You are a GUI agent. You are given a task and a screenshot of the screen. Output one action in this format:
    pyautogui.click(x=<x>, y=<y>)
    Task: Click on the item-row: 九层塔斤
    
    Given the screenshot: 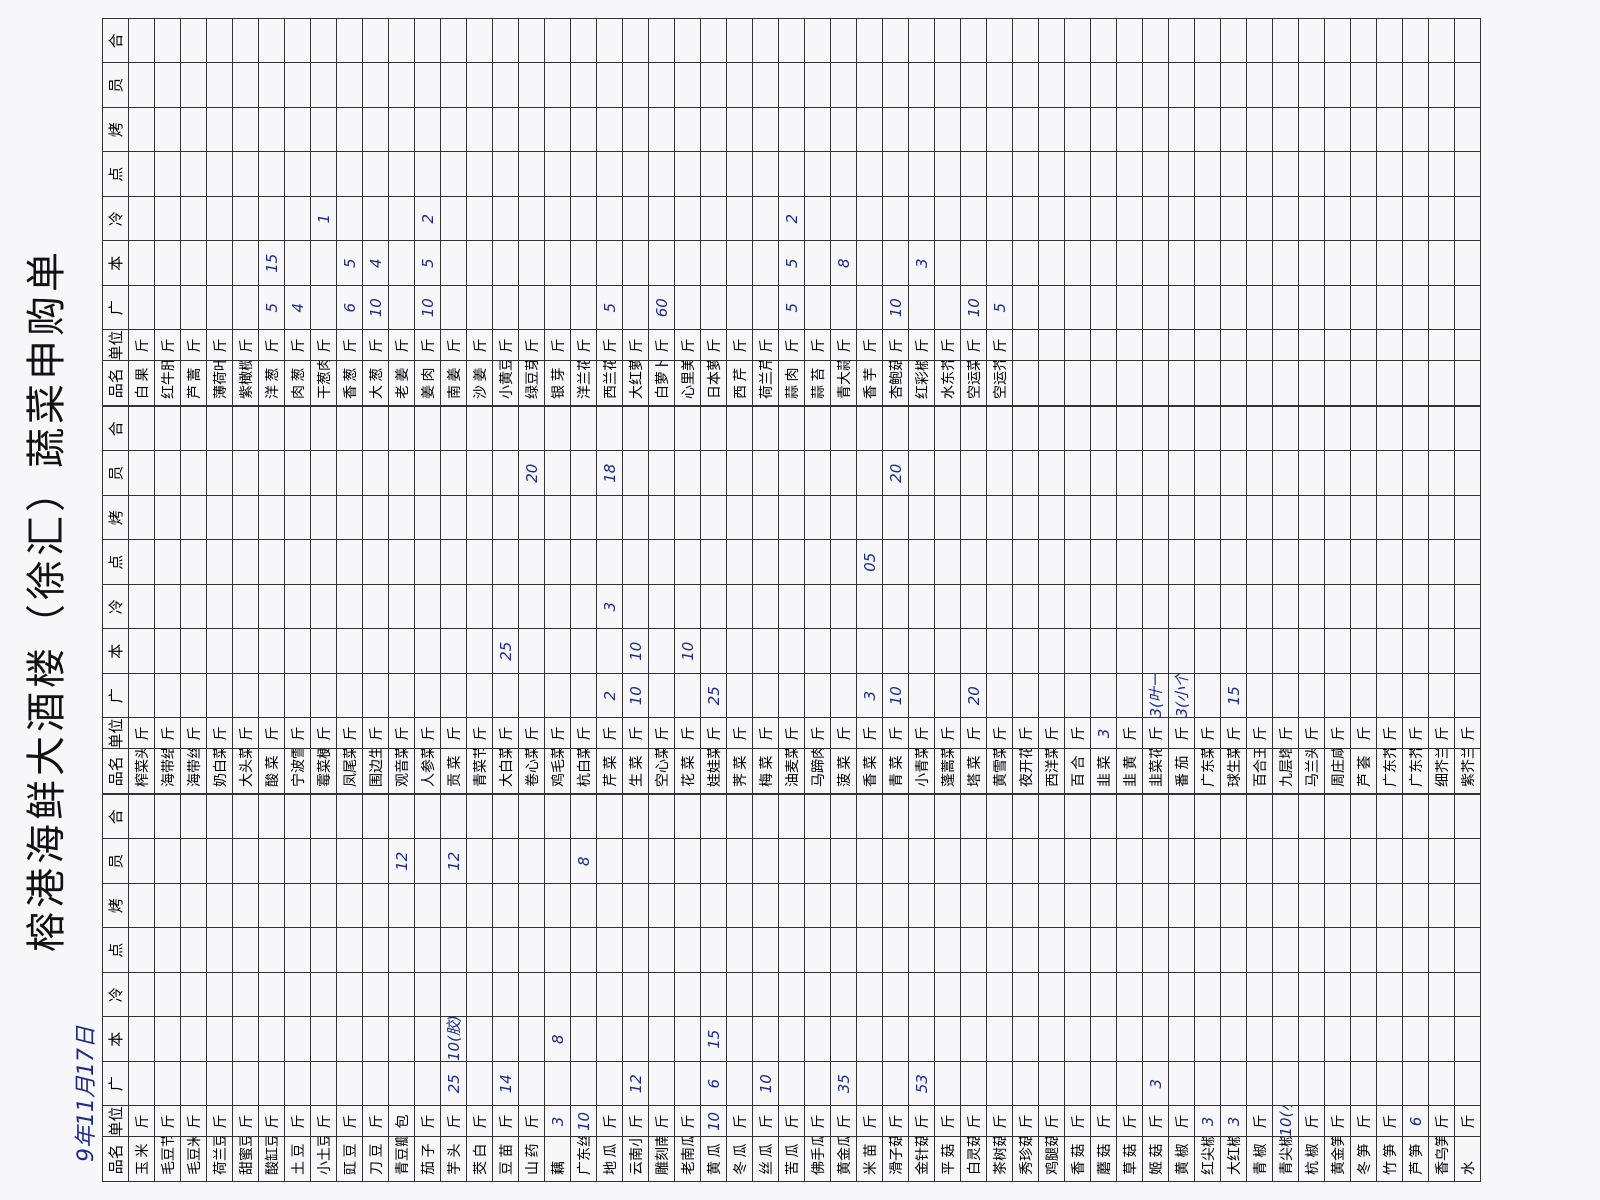 What is the action you would take?
    pyautogui.click(x=1285, y=600)
    